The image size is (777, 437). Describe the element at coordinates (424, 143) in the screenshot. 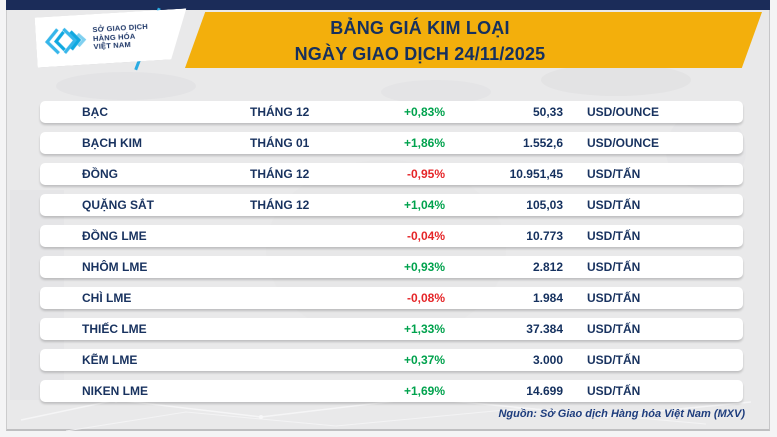

I see `price-change: +1,86%` at that location.